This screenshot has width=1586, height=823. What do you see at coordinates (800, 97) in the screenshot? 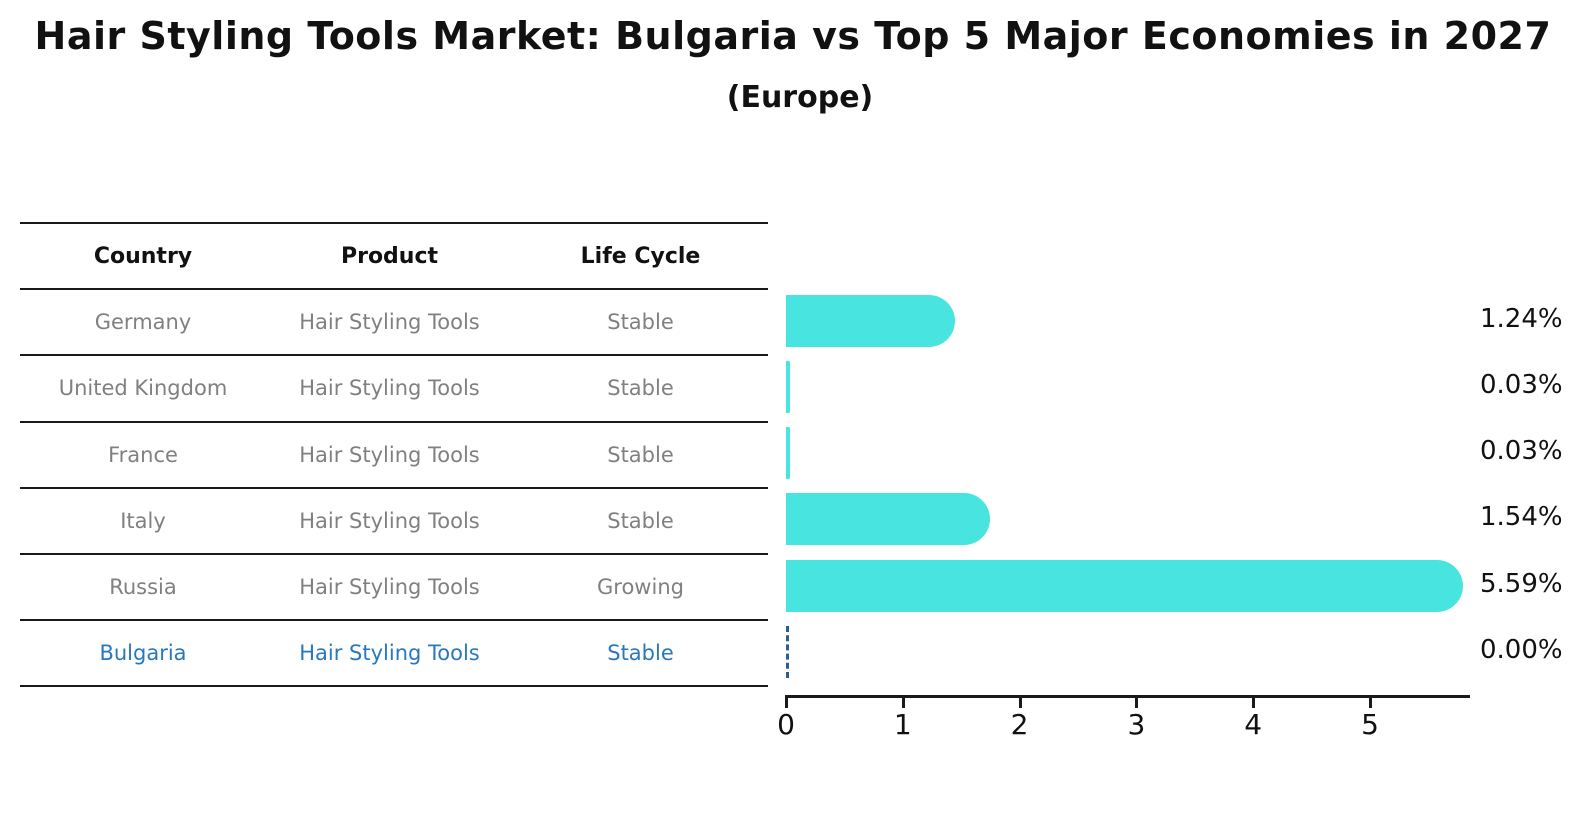
I see `chart-subtitle: (Europe)` at bounding box center [800, 97].